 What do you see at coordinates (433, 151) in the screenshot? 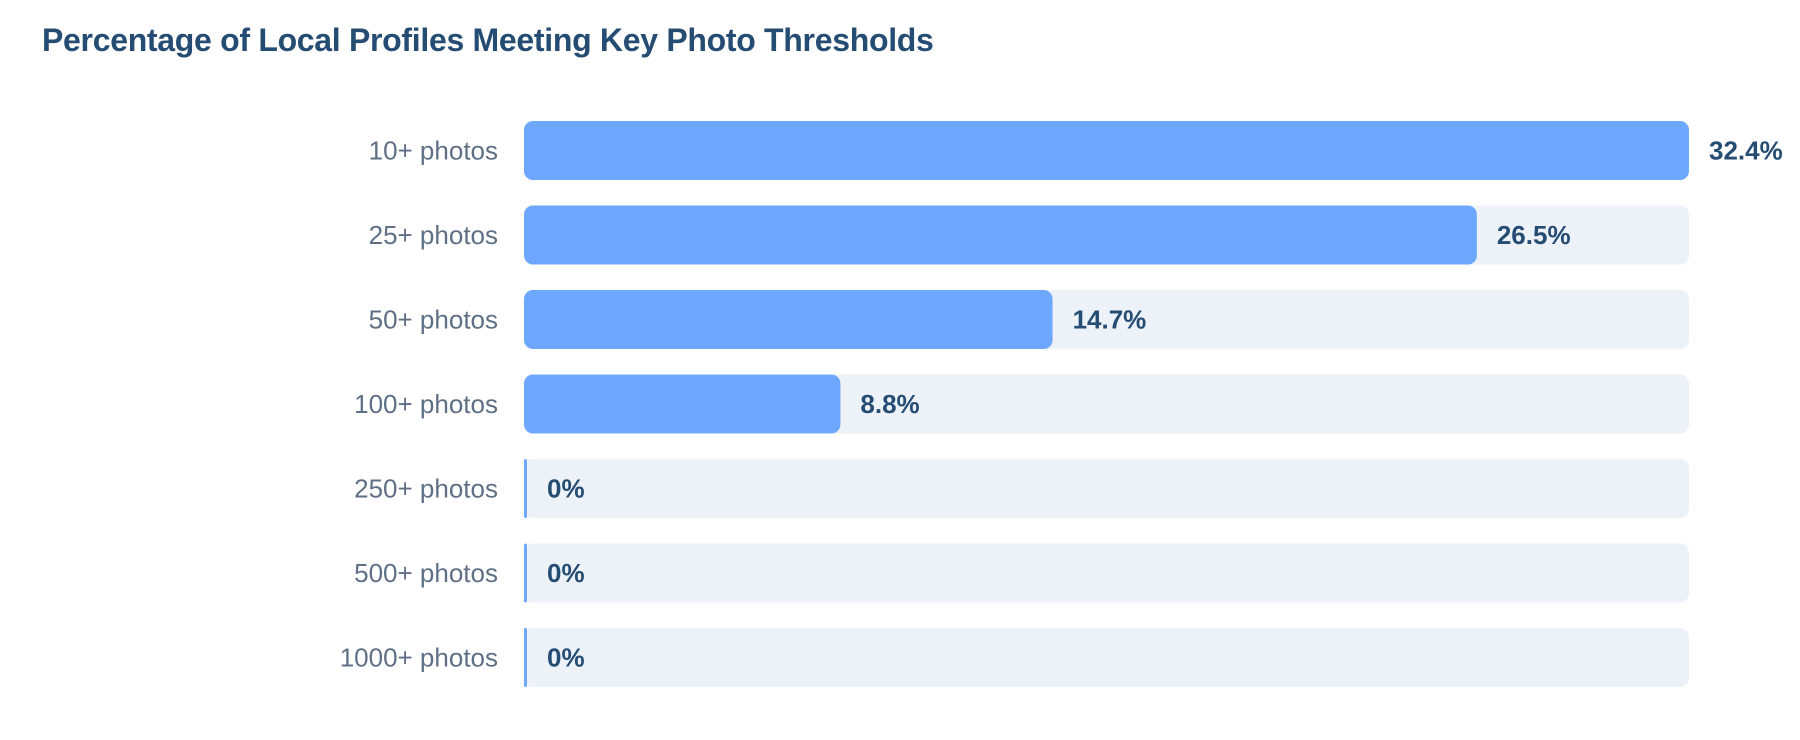
I see `category-label: 10+ photos` at bounding box center [433, 151].